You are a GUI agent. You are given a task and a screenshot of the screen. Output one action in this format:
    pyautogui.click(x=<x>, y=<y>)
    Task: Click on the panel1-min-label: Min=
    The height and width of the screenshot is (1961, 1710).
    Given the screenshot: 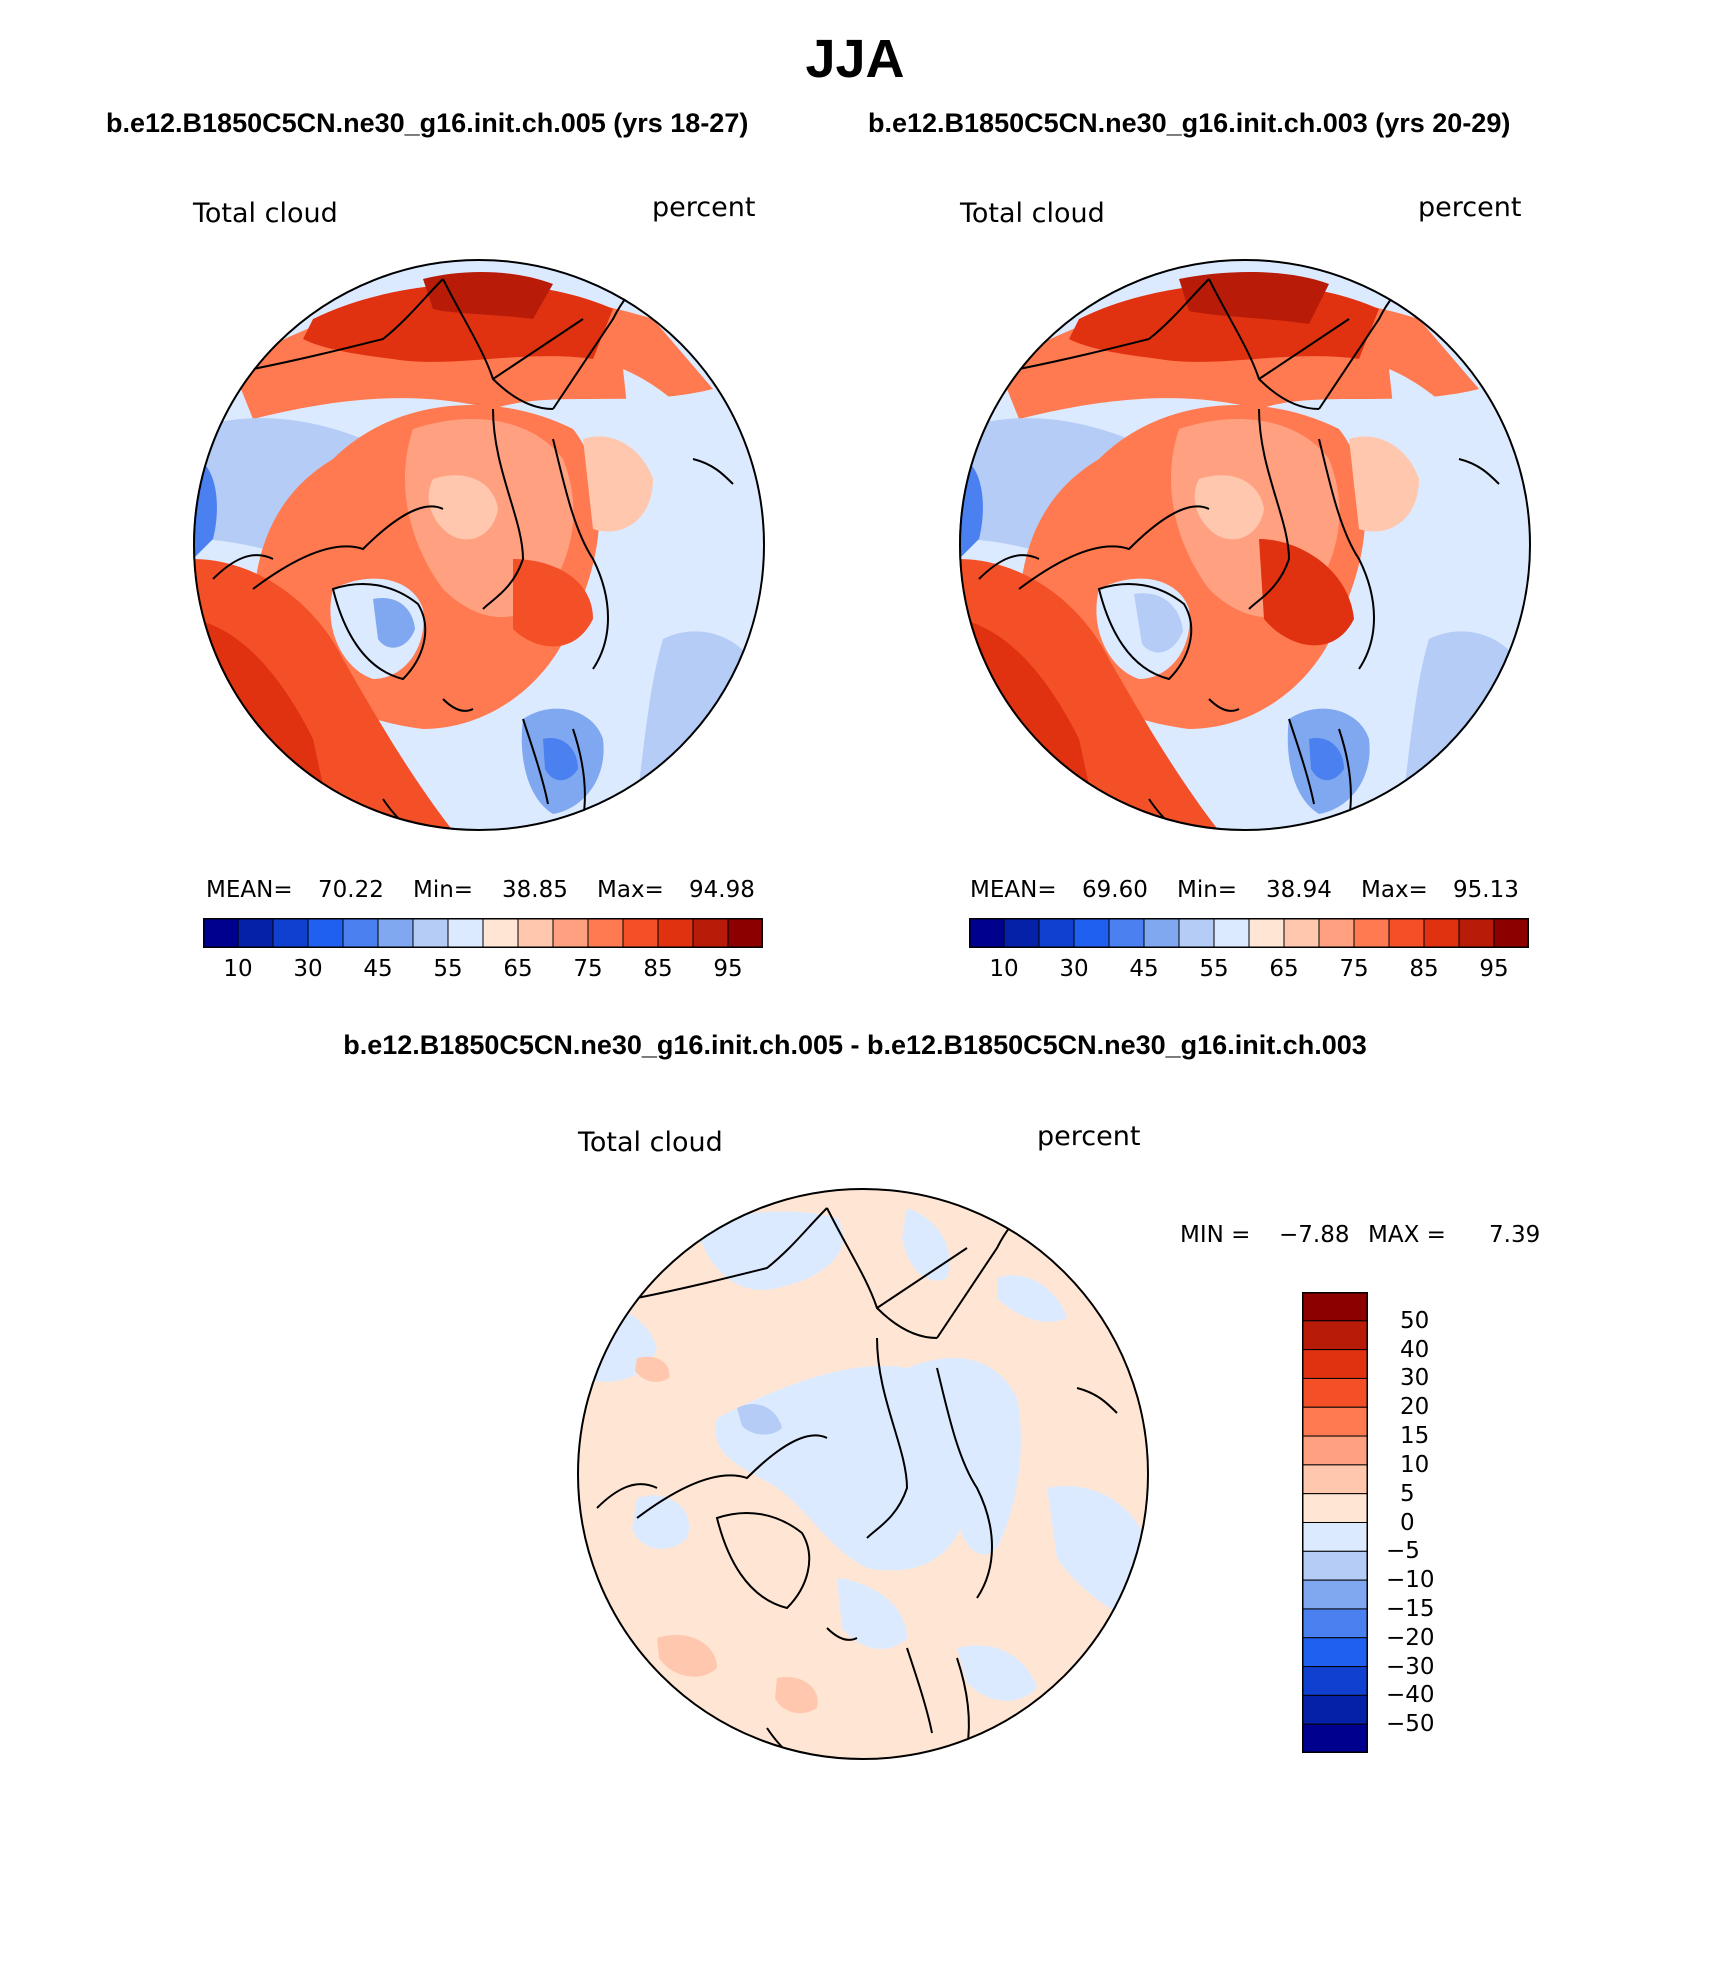 What is the action you would take?
    pyautogui.click(x=443, y=890)
    